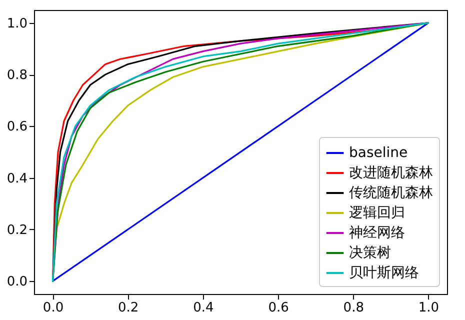 This screenshot has width=465, height=320. I want to click on legend-label: 决策树, so click(370, 253).